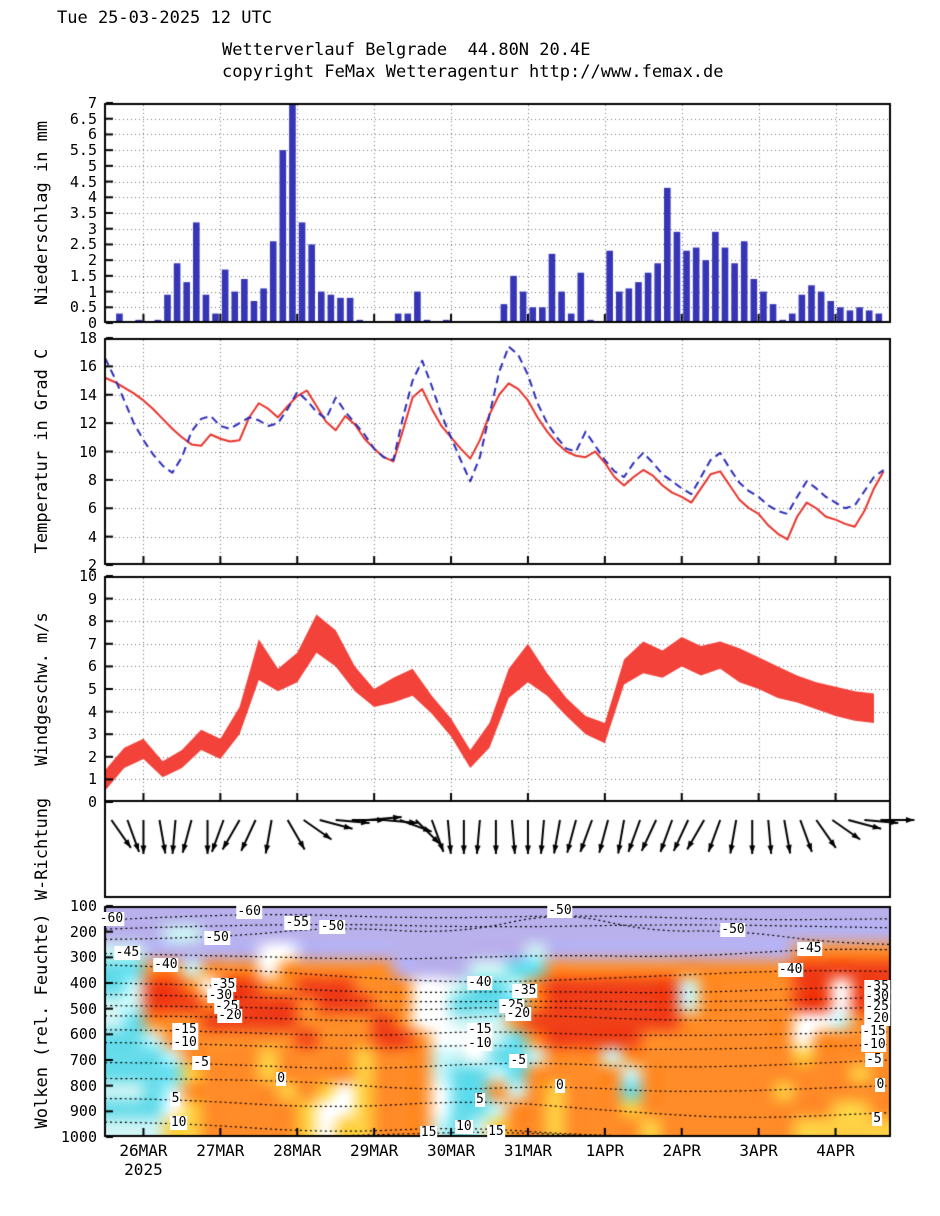  What do you see at coordinates (42, 213) in the screenshot?
I see `y-axis-title-precipitation: Niederschlag in mm` at bounding box center [42, 213].